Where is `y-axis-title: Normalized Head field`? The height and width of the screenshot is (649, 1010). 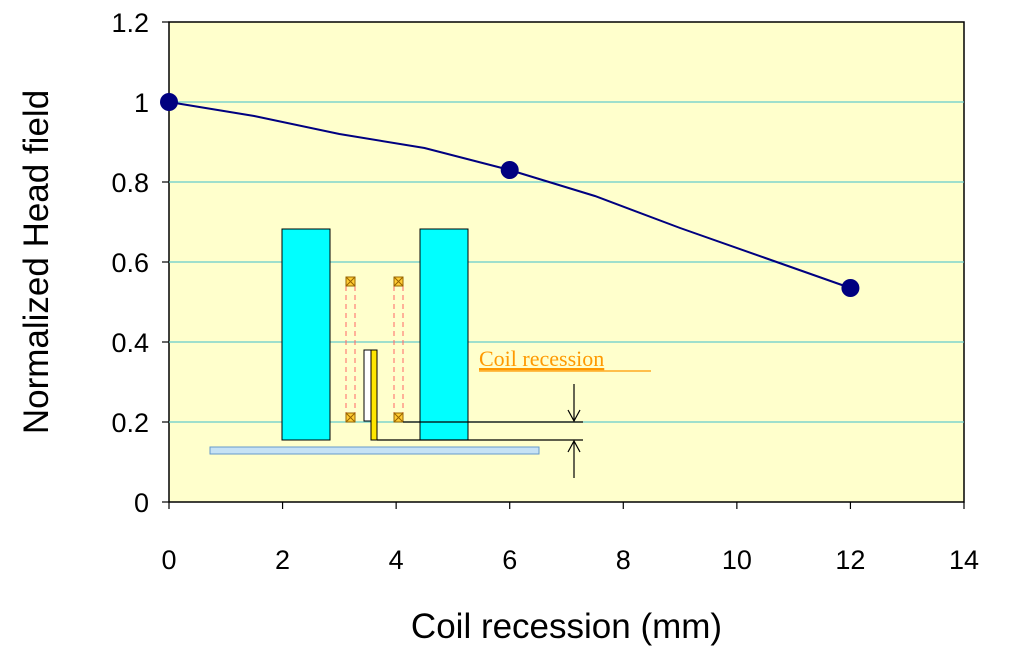
y-axis-title: Normalized Head field is located at coordinates (36, 262).